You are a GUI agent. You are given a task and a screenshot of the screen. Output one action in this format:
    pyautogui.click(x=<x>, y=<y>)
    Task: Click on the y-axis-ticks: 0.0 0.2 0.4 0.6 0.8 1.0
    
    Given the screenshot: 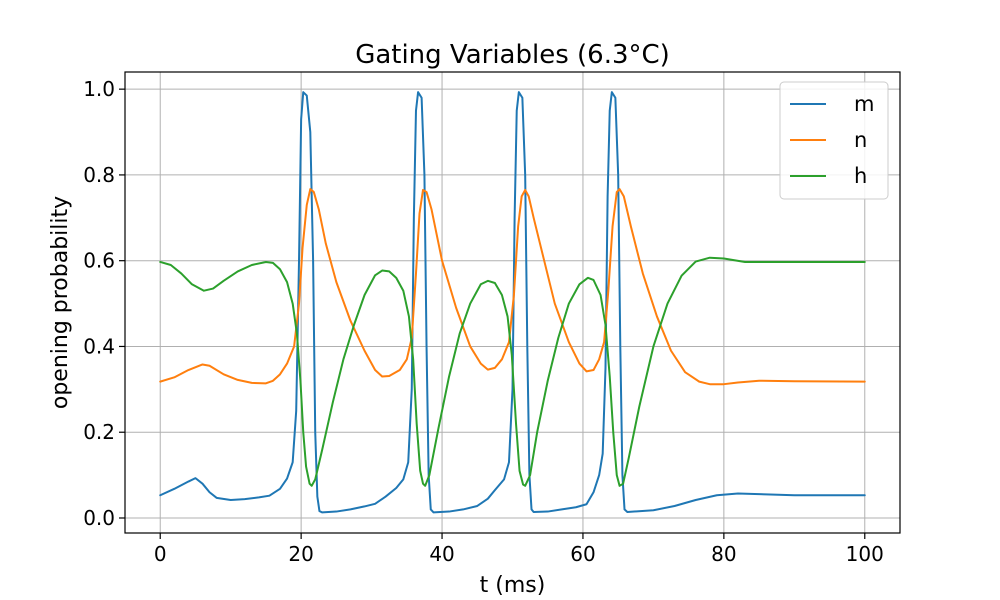 What is the action you would take?
    pyautogui.click(x=104, y=303)
    